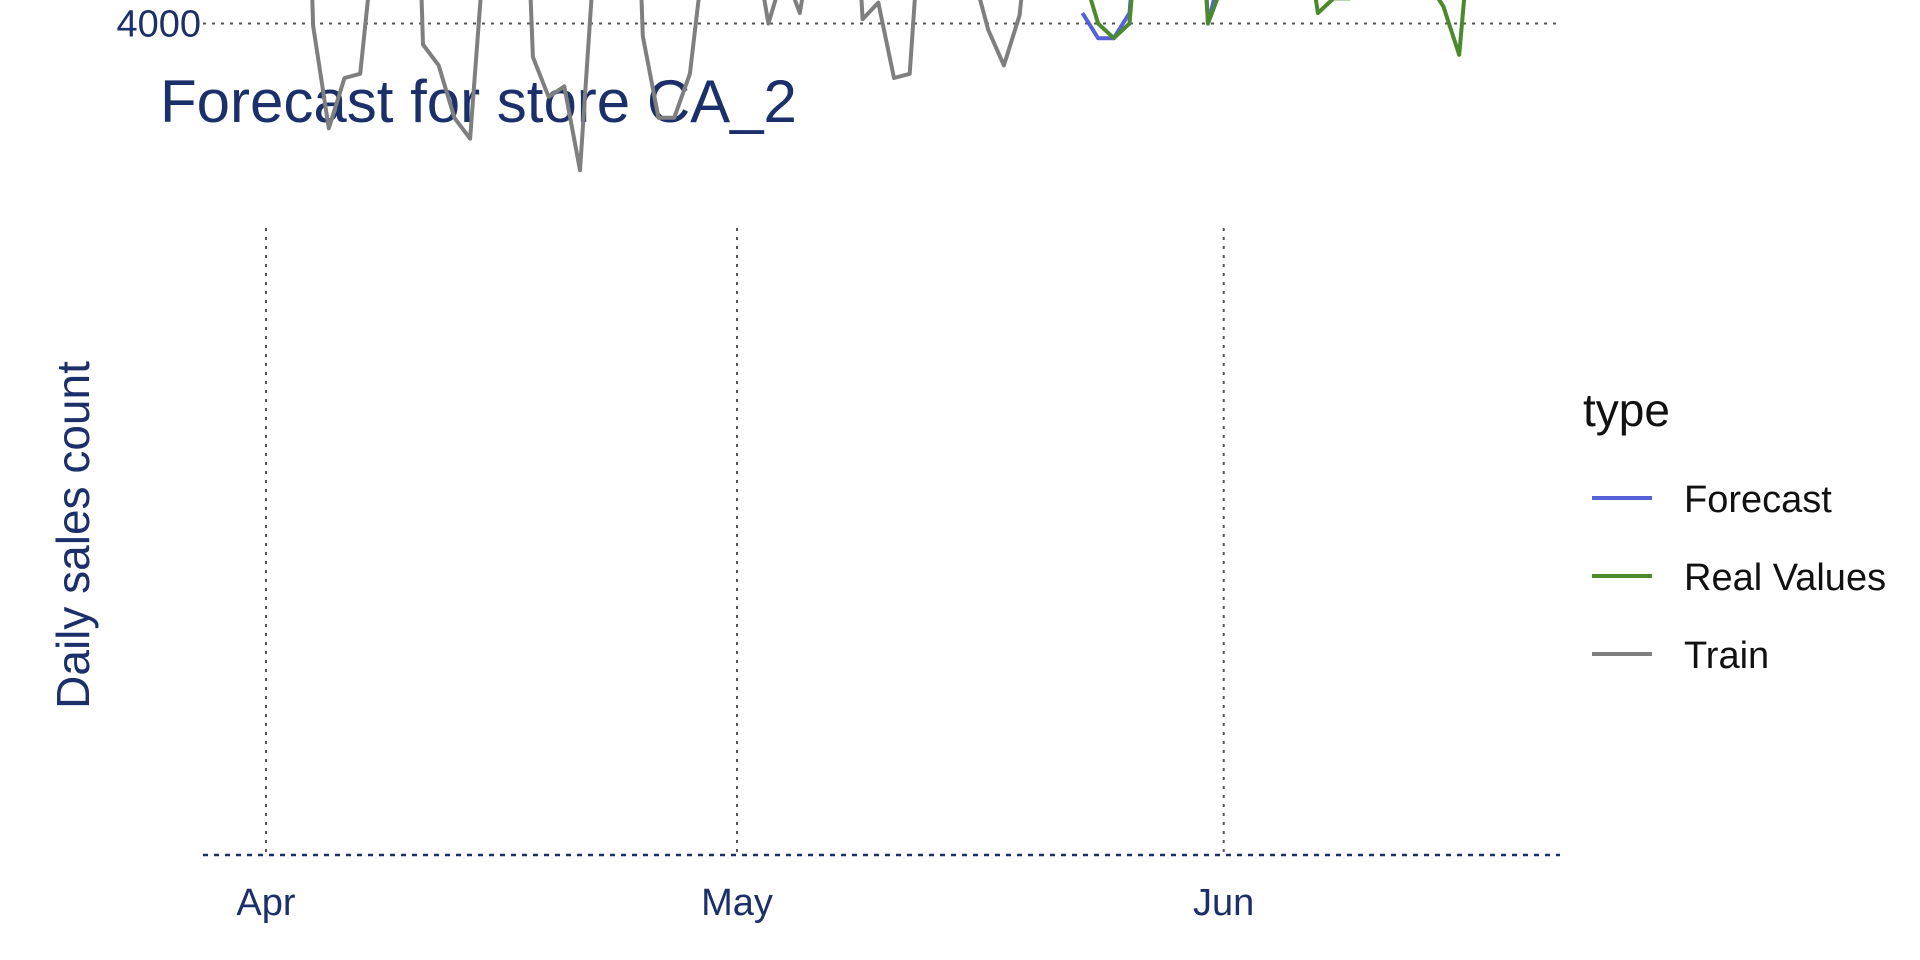 This screenshot has width=1920, height=960. What do you see at coordinates (737, 903) in the screenshot?
I see `x-tick-label: May` at bounding box center [737, 903].